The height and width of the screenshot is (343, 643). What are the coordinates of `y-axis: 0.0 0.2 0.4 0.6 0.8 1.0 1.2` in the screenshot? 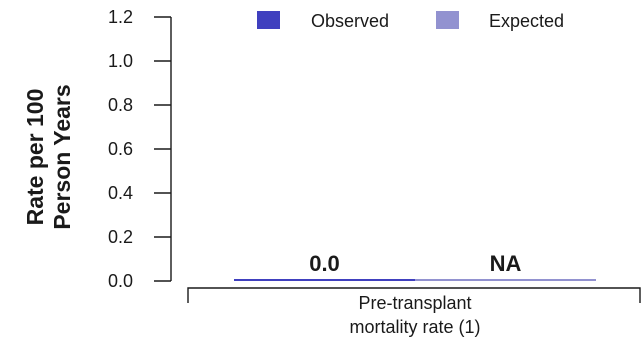 It's located at (140, 149).